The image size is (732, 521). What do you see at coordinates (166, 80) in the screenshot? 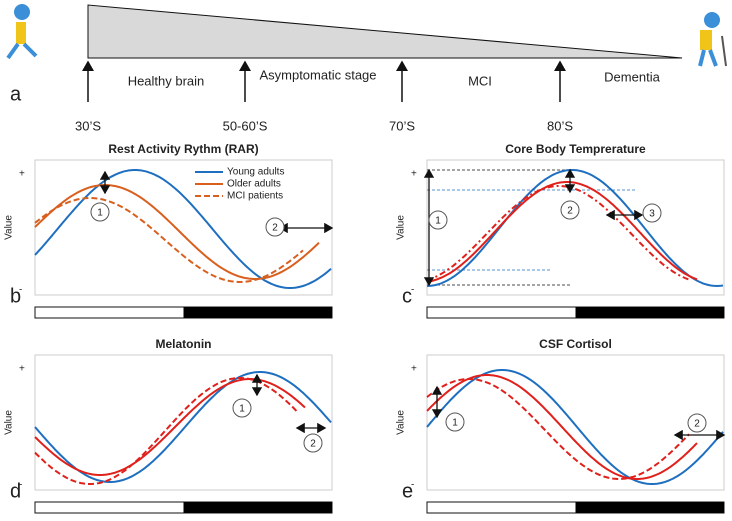
I see `stage-label: Healthy brain` at bounding box center [166, 80].